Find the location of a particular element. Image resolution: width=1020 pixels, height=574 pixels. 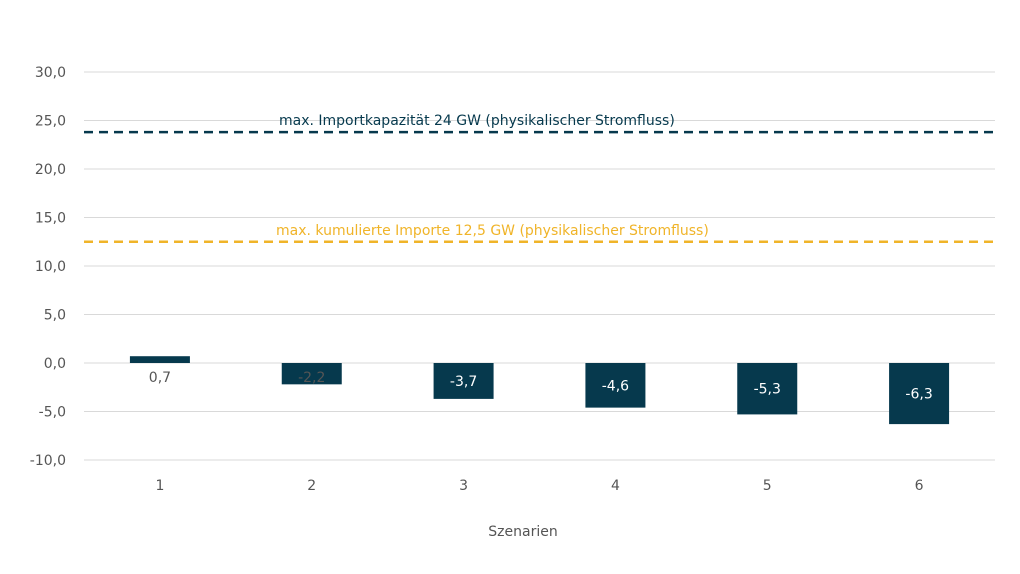

y-tick-label: 30,0 is located at coordinates (50, 73).